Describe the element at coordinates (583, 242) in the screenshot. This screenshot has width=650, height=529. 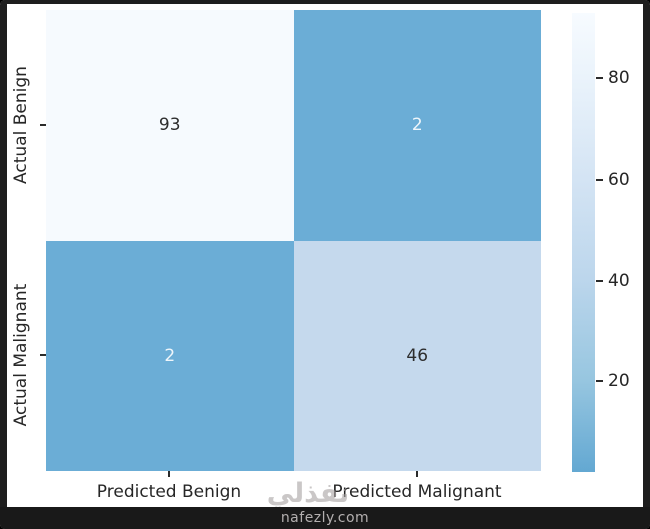
I see `colorbar-gradient` at that location.